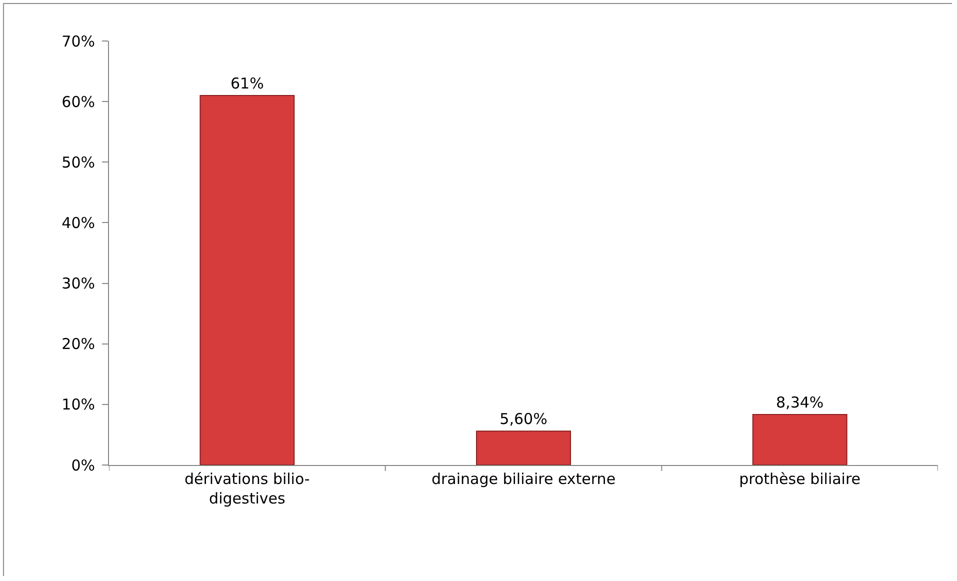  Describe the element at coordinates (78, 162) in the screenshot. I see `y-tick-label: 50%` at that location.